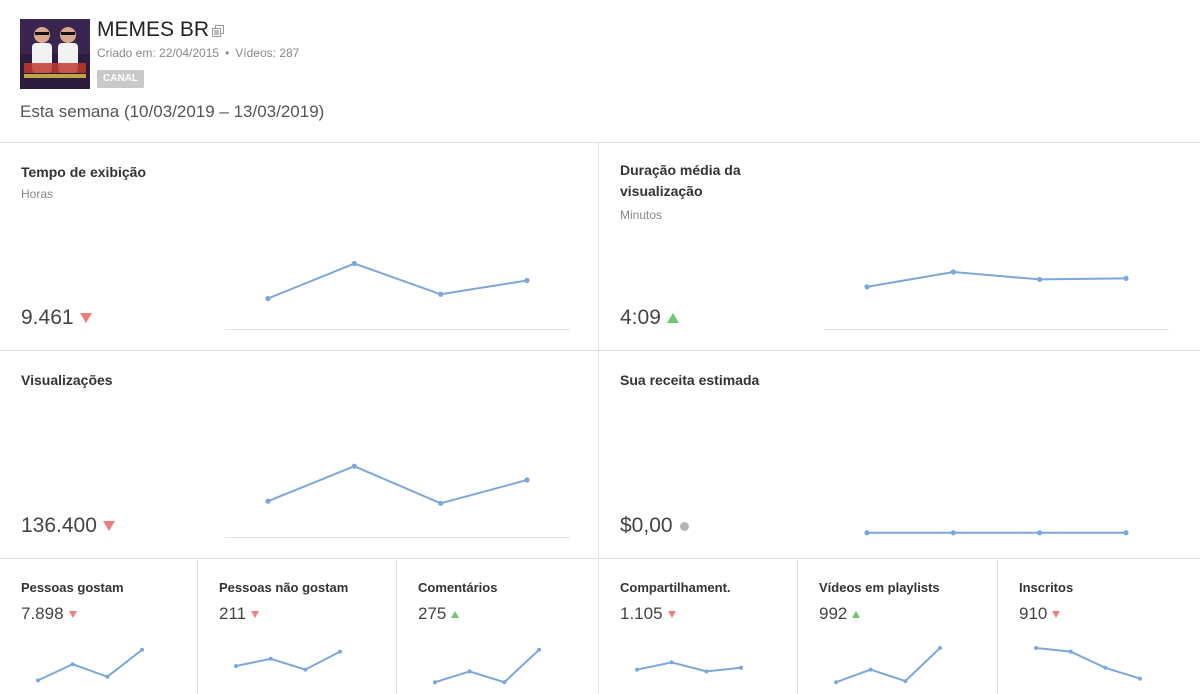 Image resolution: width=1200 pixels, height=694 pixels. I want to click on watch-time-value: 9.461, so click(47, 317).